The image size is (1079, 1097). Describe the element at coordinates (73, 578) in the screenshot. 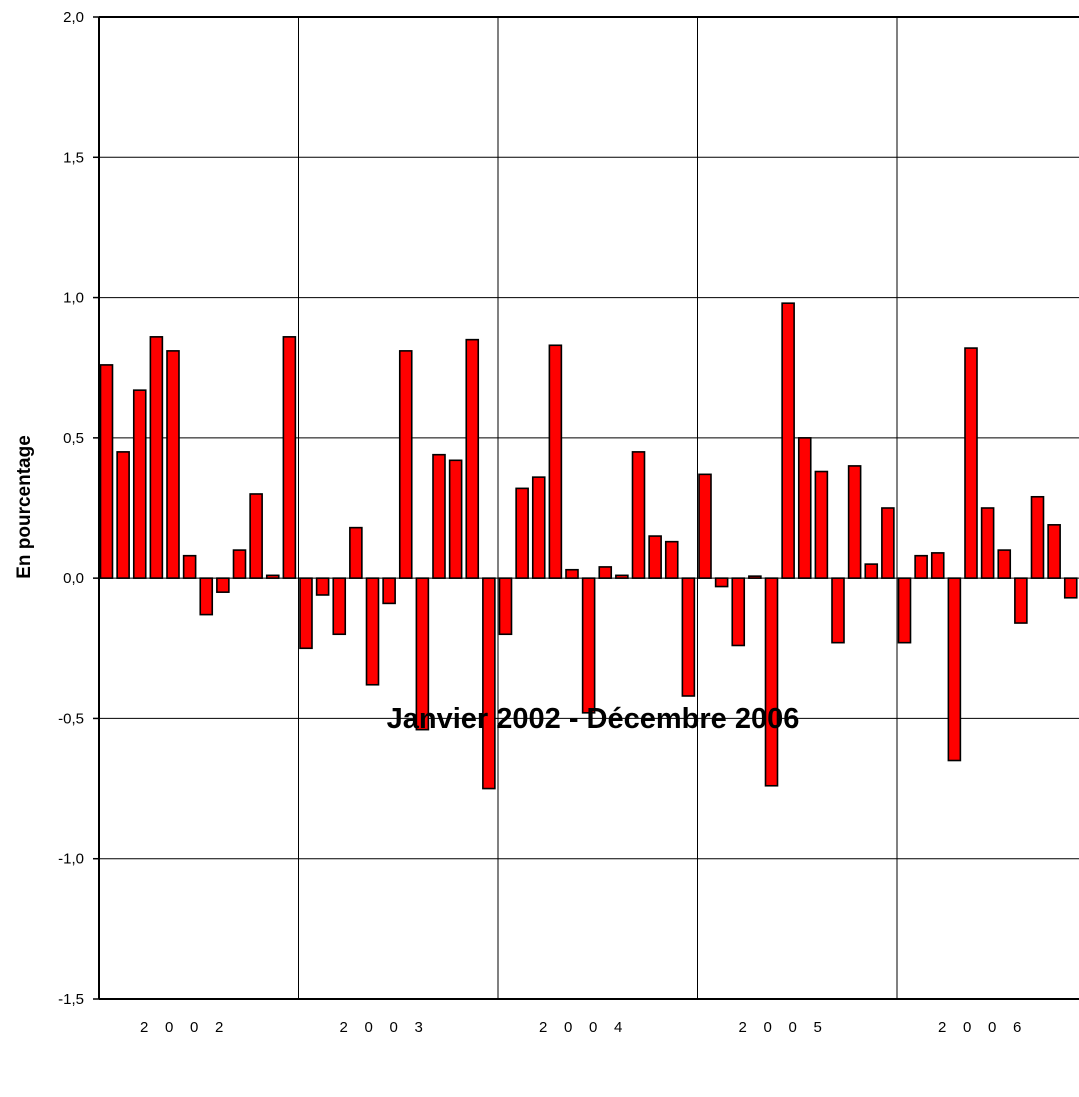

I see `y-tick-label: 0,0` at that location.